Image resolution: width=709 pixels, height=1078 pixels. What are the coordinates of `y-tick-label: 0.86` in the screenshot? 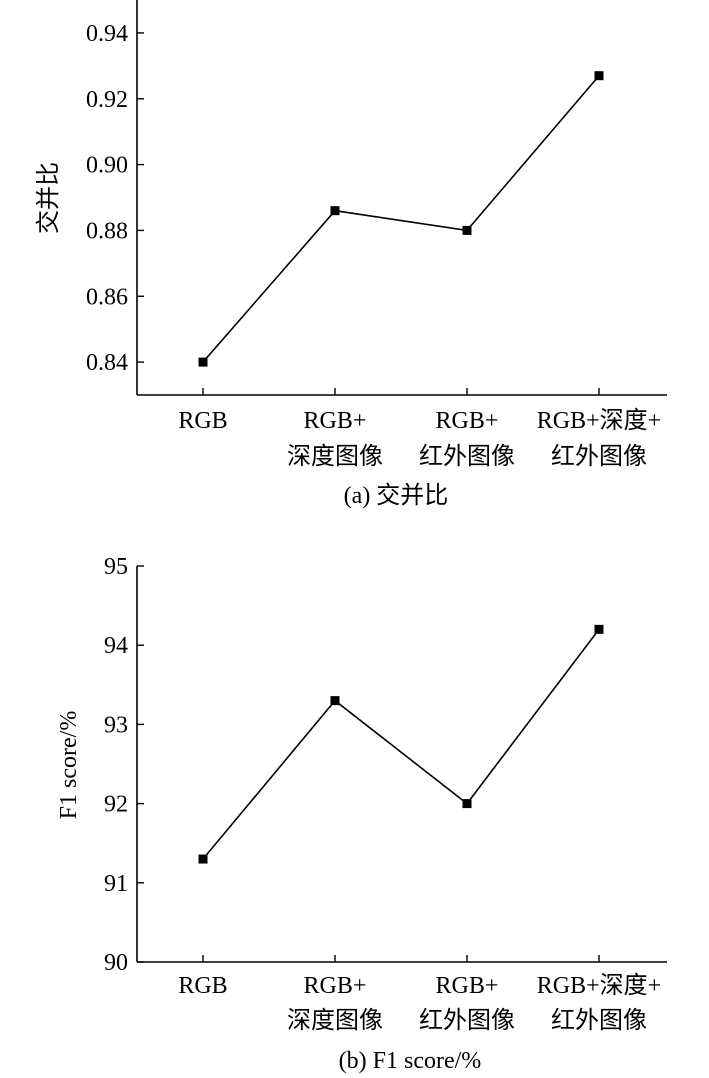 It's located at (107, 297).